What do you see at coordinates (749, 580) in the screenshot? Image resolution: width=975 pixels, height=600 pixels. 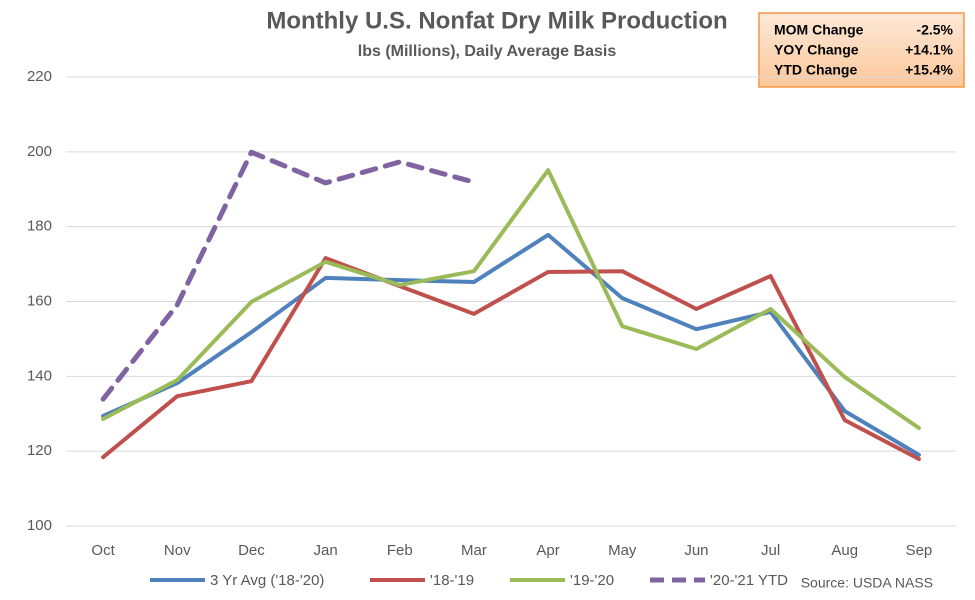 I see `legend-label: '20-'21 YTD` at bounding box center [749, 580].